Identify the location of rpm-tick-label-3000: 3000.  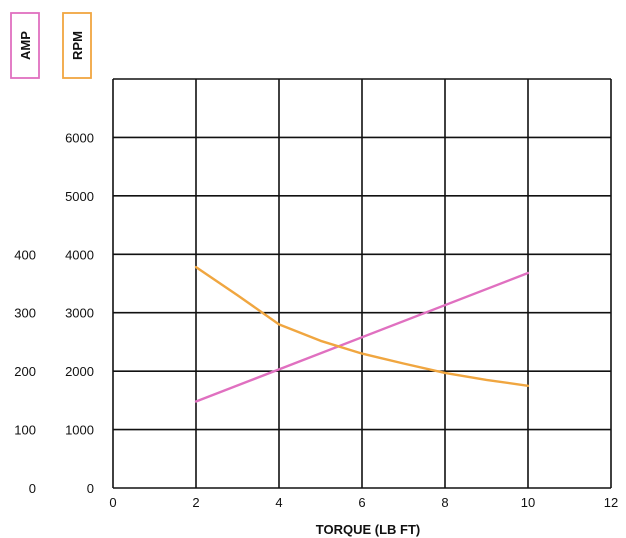
(79, 313).